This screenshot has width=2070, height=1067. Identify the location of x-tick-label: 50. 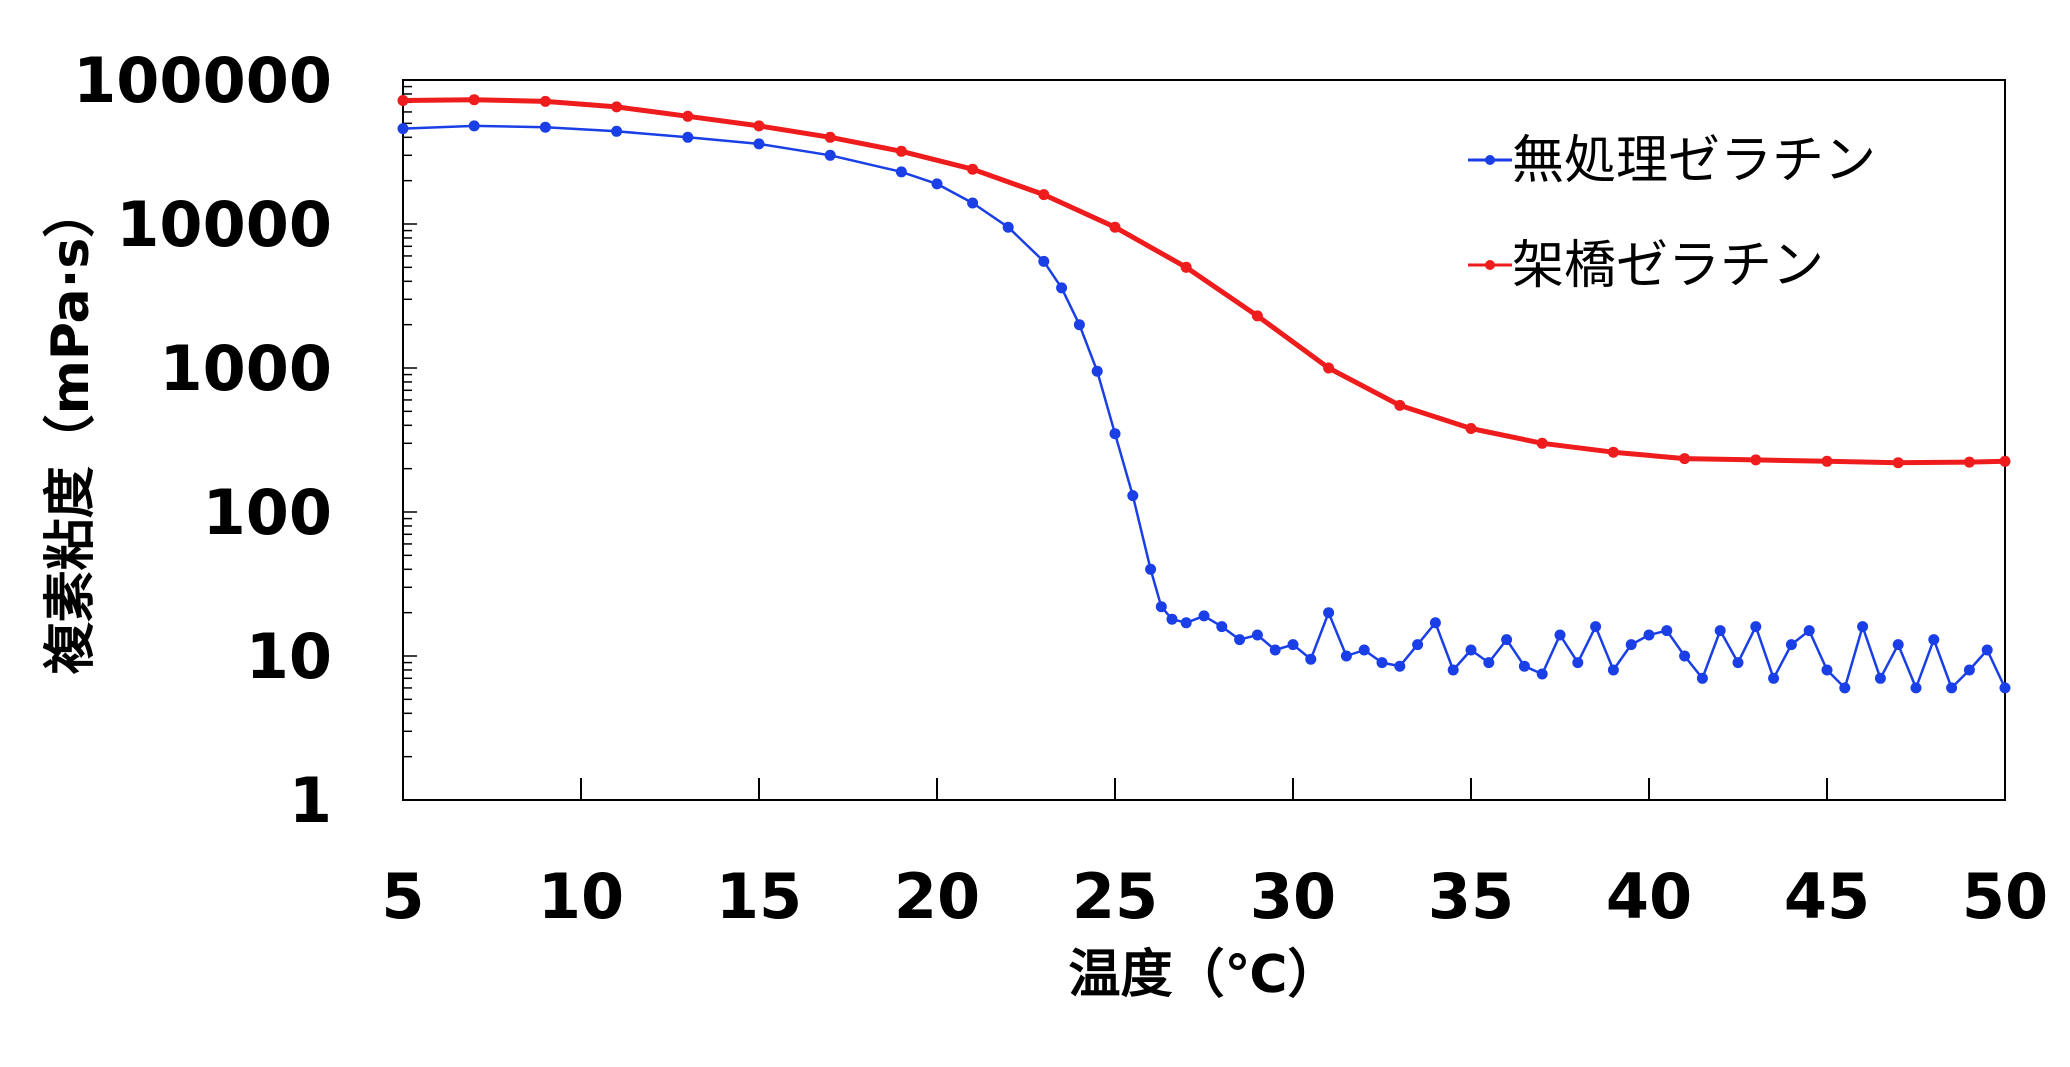
(2005, 896).